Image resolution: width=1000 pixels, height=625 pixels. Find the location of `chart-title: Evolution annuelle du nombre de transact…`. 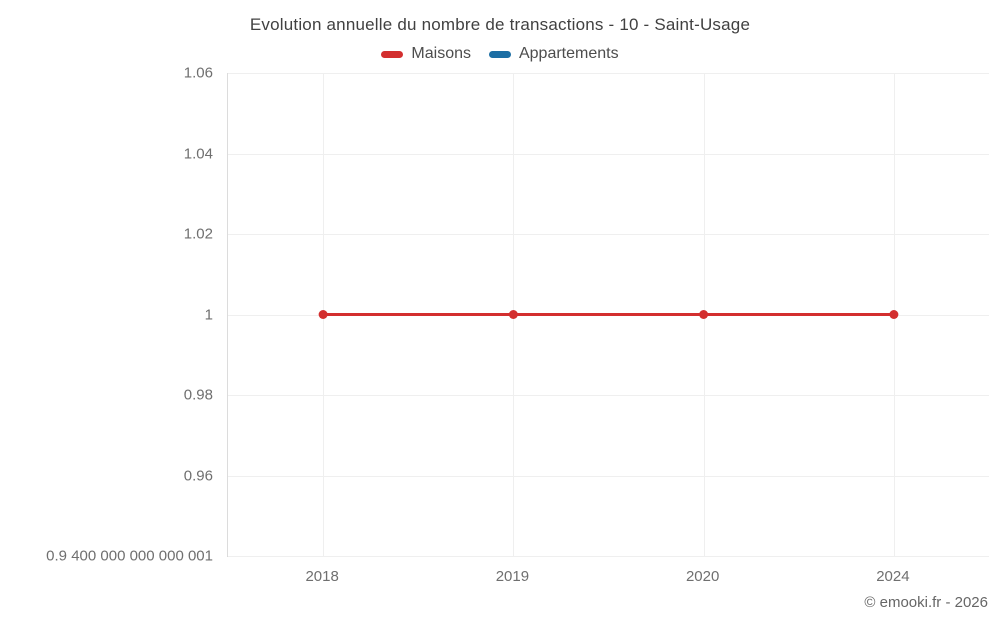

chart-title: Evolution annuelle du nombre de transact… is located at coordinates (500, 24).